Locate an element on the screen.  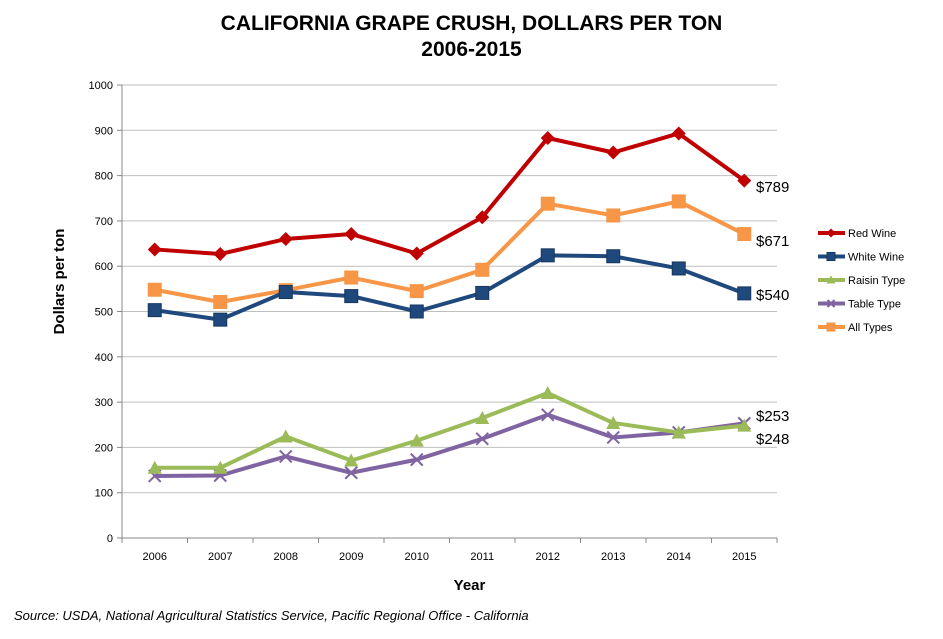
y-tick-label: 1000 is located at coordinates (101, 86).